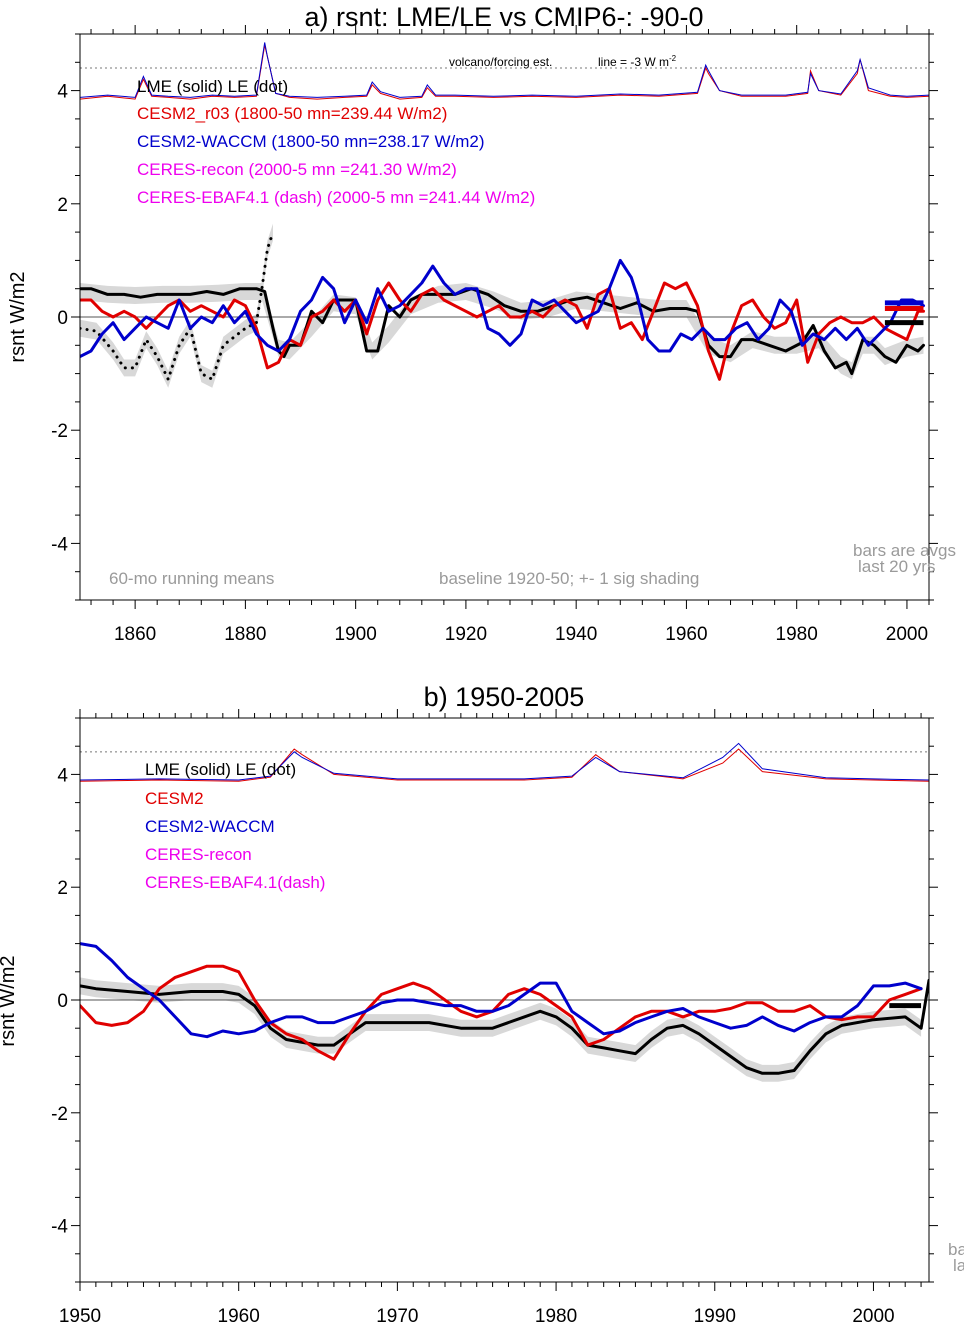  What do you see at coordinates (212, 86) in the screenshot?
I see `panel-a-legend-0: LME (solid) LE (dot)` at bounding box center [212, 86].